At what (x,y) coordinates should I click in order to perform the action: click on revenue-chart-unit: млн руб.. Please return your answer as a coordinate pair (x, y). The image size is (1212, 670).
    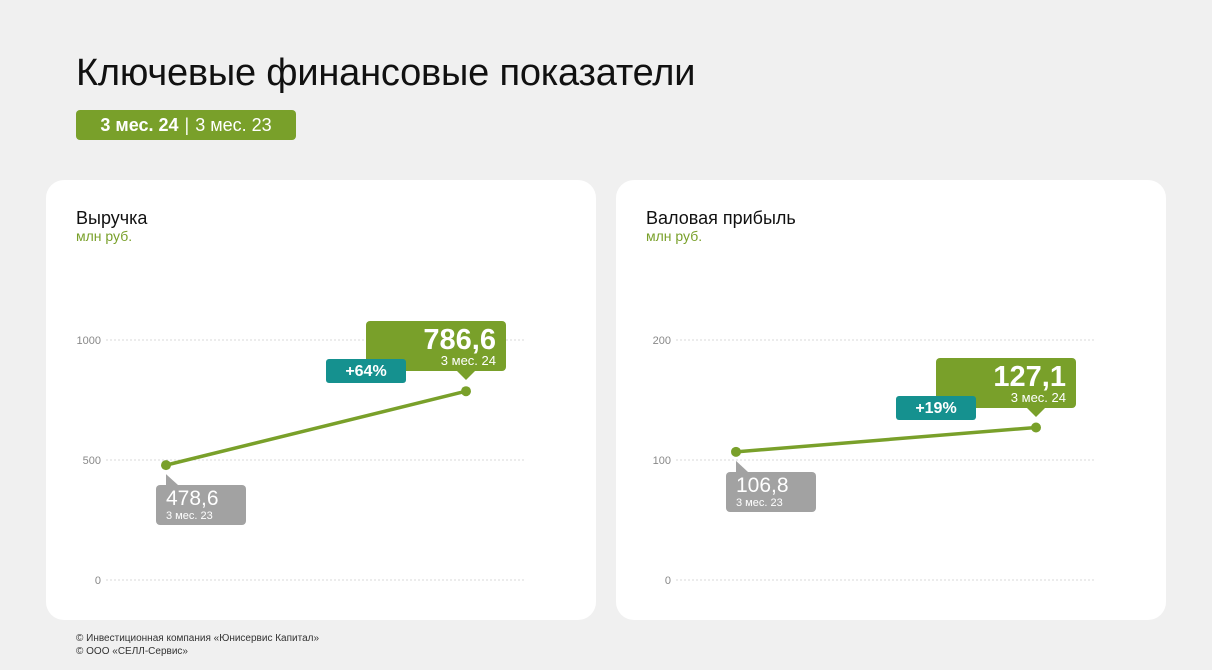
    Looking at the image, I should click on (104, 236).